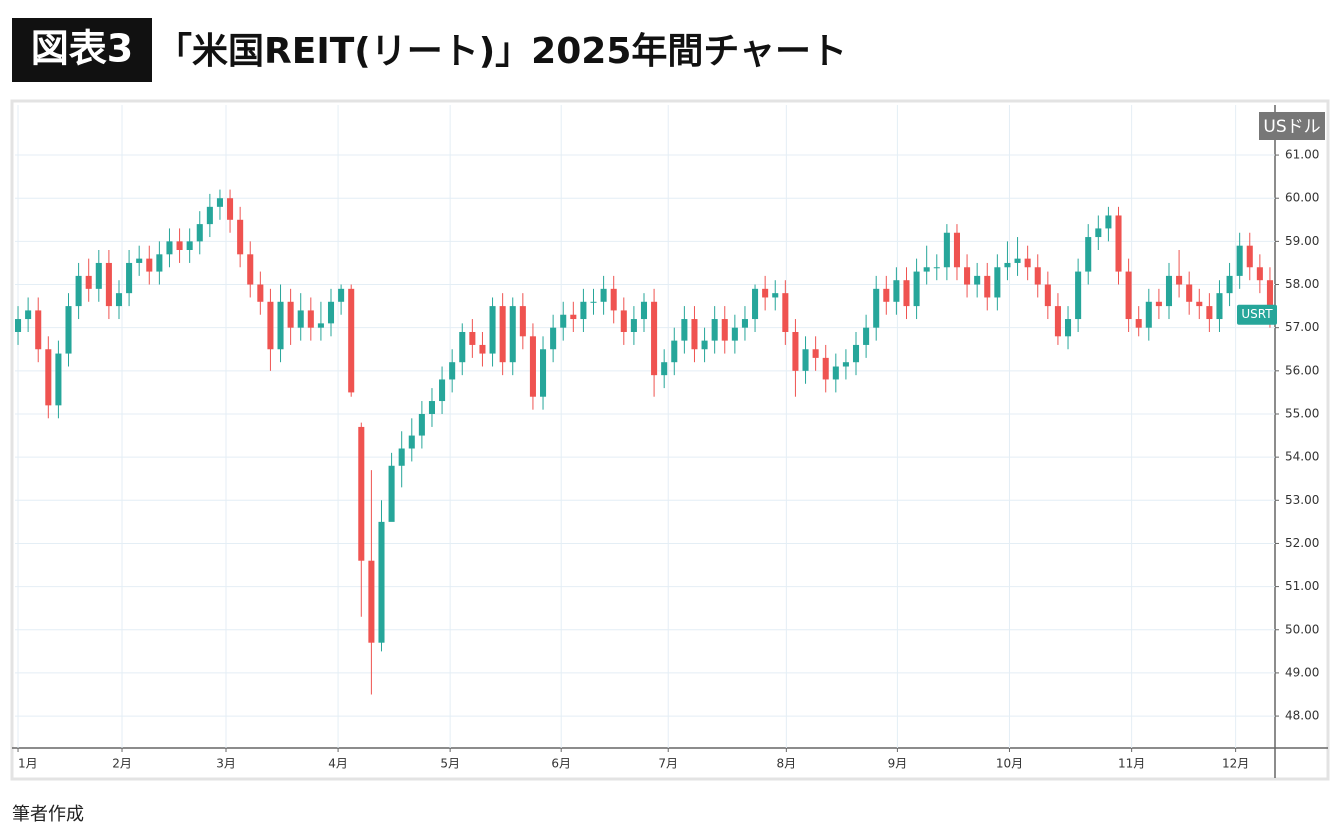  I want to click on x-tick-label: 8月, so click(787, 764).